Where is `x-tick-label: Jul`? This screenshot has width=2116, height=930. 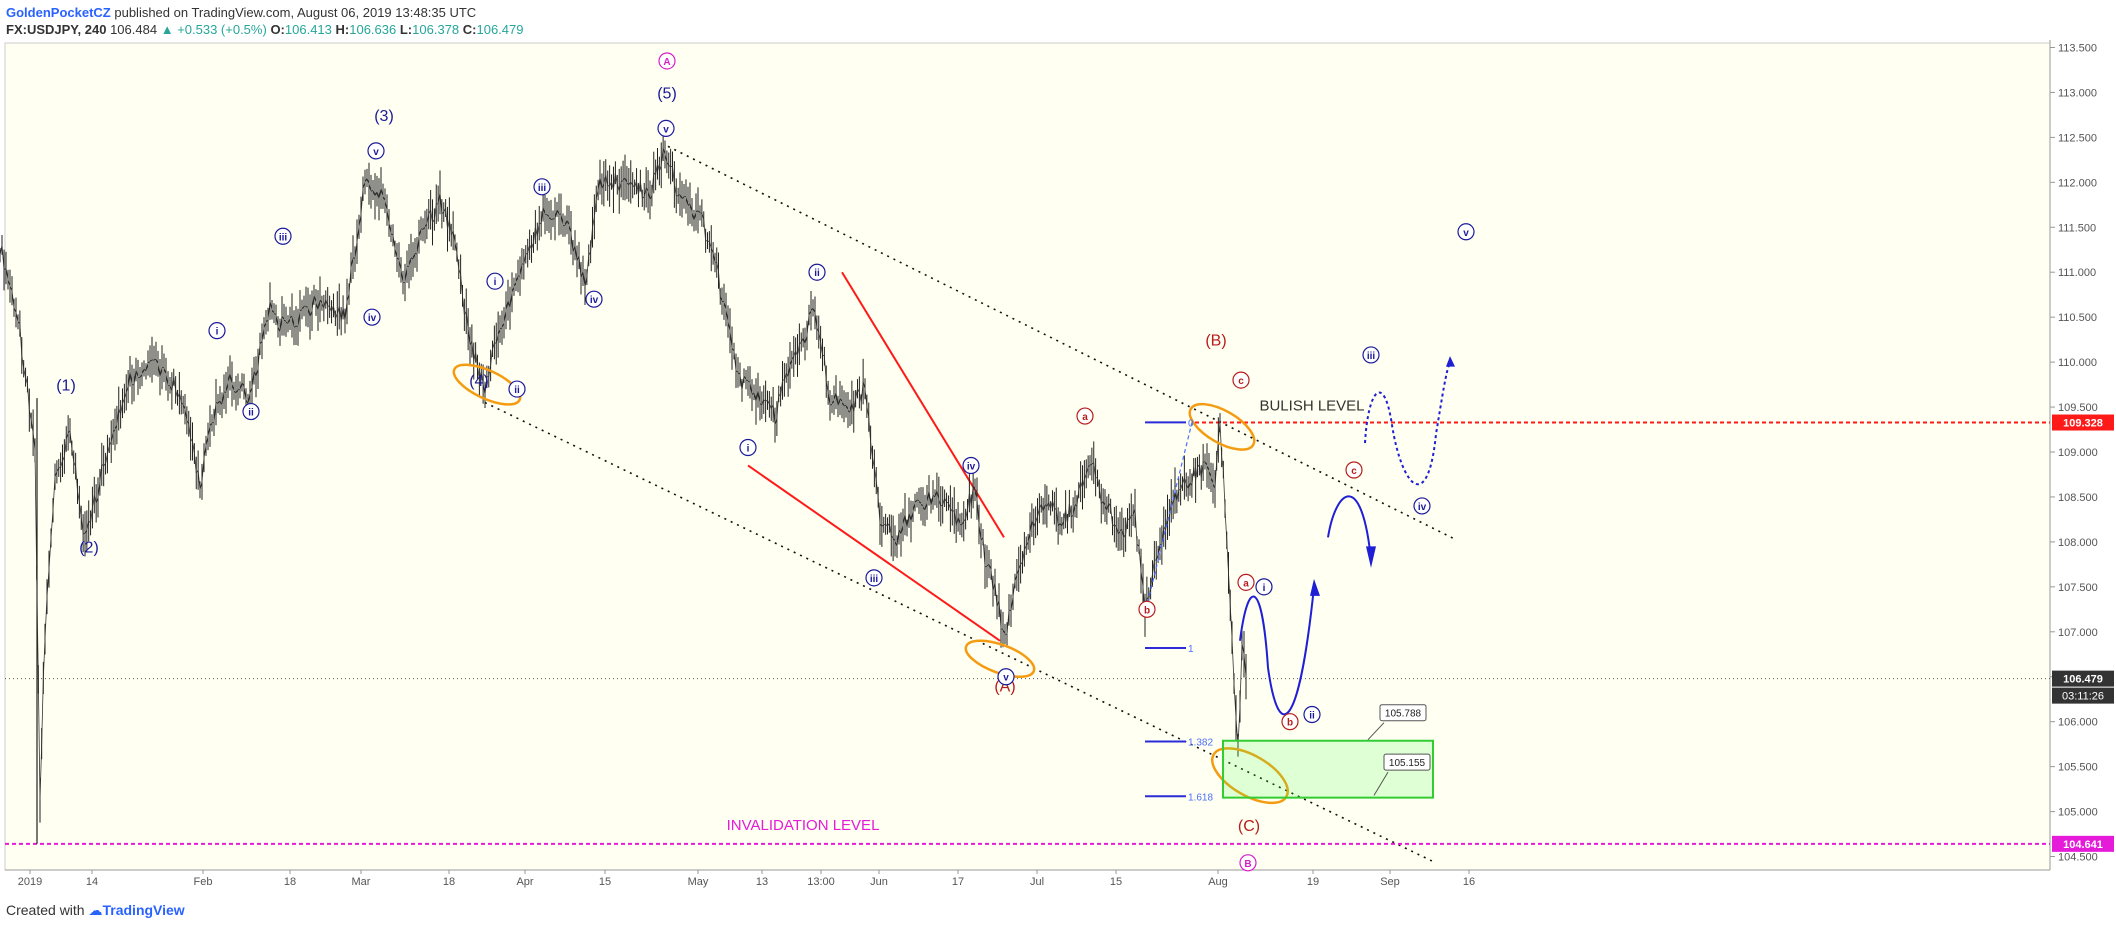 x-tick-label: Jul is located at coordinates (1037, 882).